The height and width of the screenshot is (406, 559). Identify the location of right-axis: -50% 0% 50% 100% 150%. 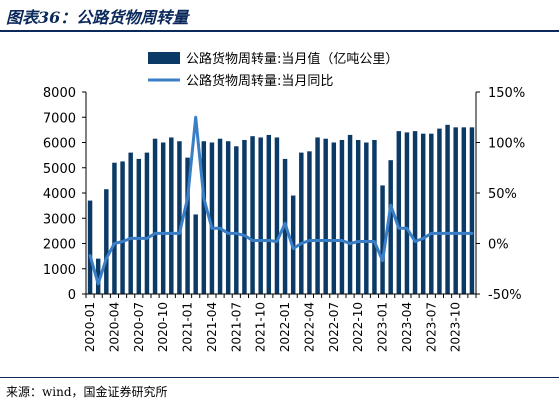
(500, 194).